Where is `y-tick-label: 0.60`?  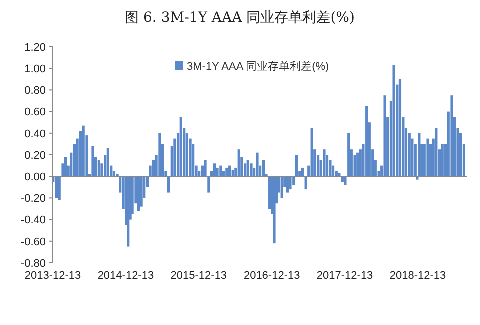
y-tick-label: 0.60 is located at coordinates (35, 112).